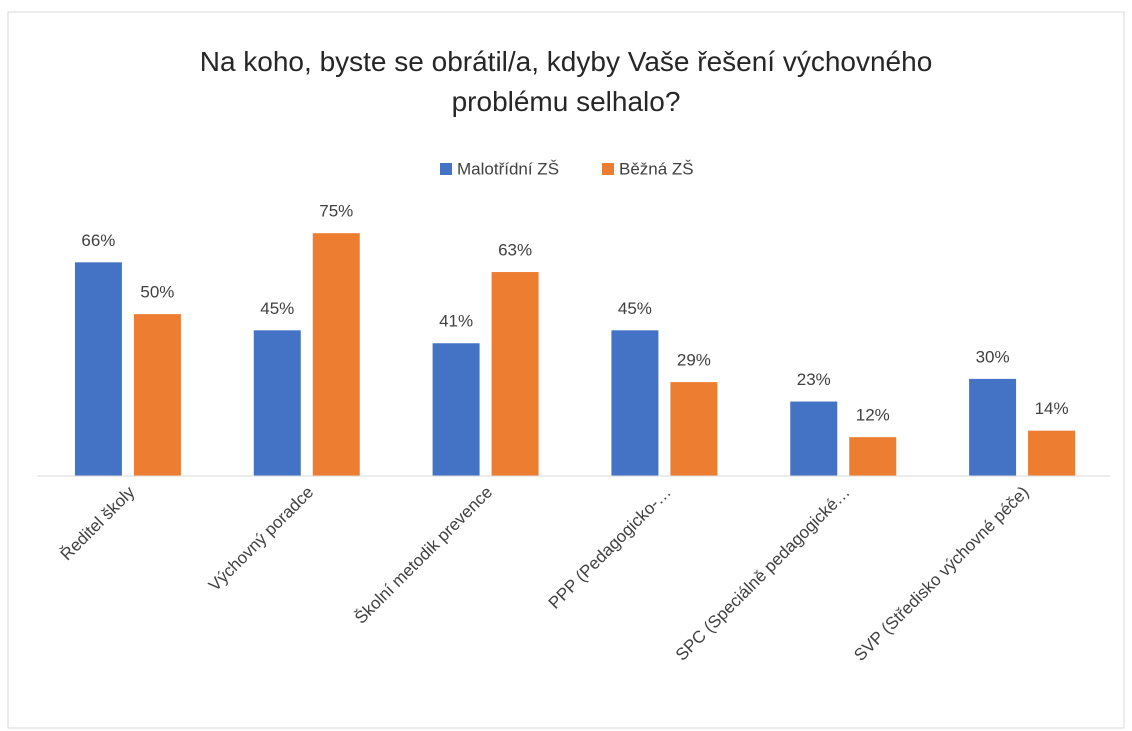 This screenshot has height=731, width=1132. What do you see at coordinates (1052, 408) in the screenshot?
I see `data-label: 14%` at bounding box center [1052, 408].